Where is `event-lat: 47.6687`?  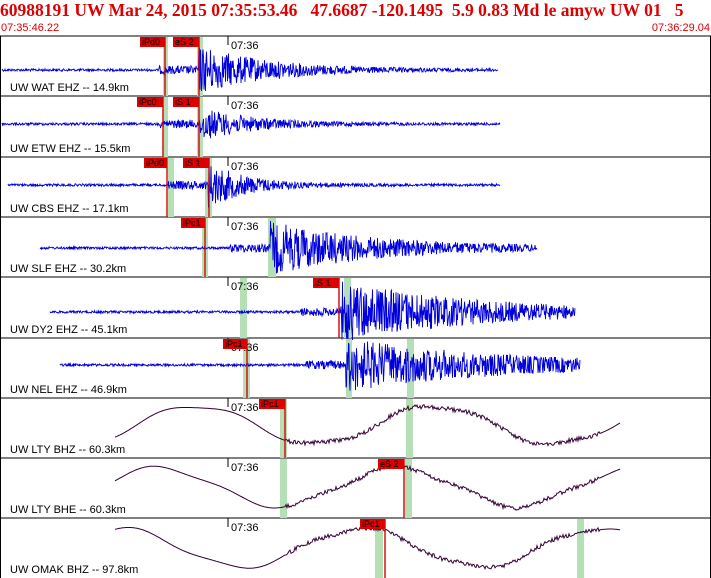
event-lat: 47.6687 is located at coordinates (339, 10).